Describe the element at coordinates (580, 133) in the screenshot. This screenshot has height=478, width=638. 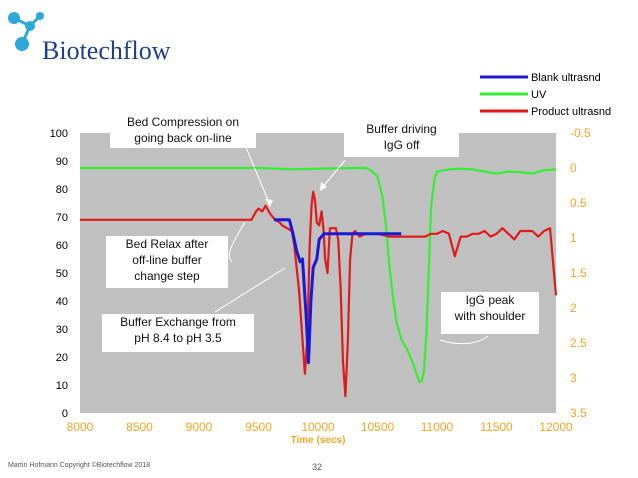
I see `right-tick-label: -0.5` at that location.